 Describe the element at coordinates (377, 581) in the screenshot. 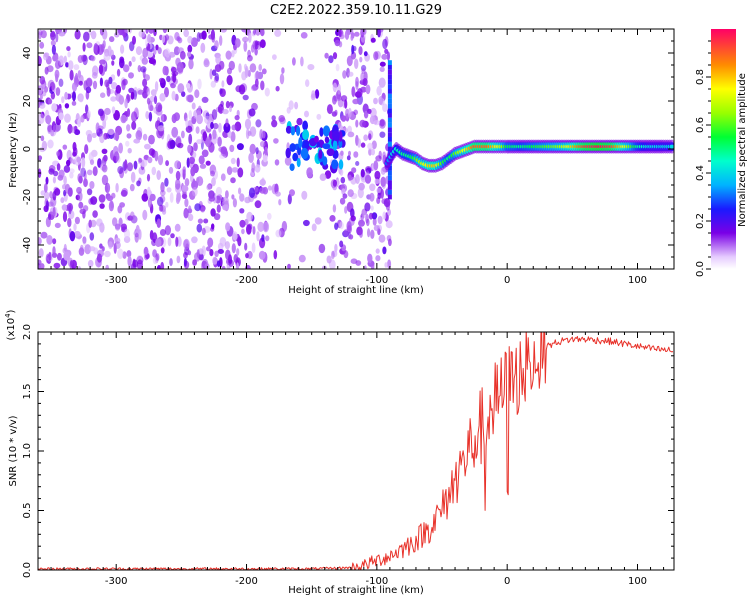

I see `snr-xtick-label: -100` at that location.